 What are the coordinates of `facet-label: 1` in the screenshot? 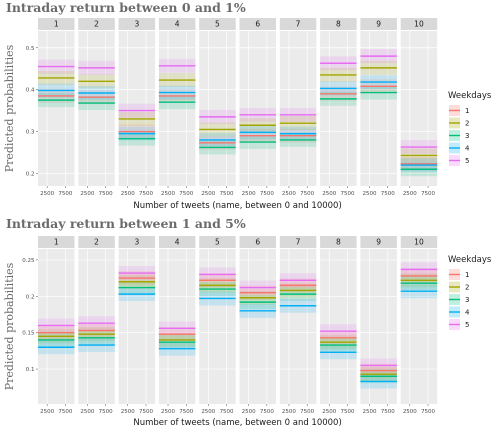 It's located at (56, 242).